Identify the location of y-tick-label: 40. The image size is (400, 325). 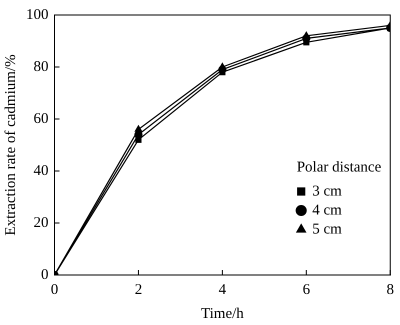
(41, 170).